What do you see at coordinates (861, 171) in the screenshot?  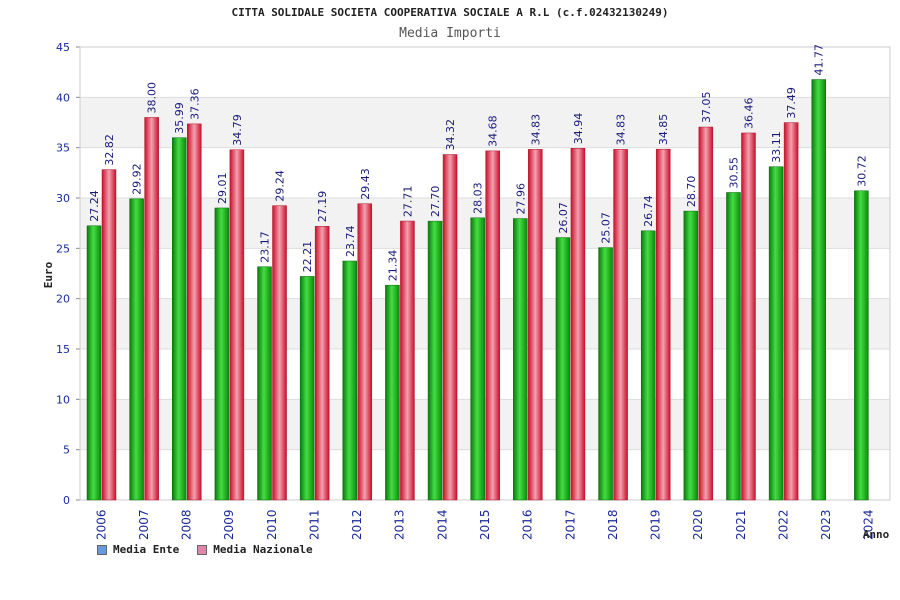 I see `data-label: 30.72` at bounding box center [861, 171].